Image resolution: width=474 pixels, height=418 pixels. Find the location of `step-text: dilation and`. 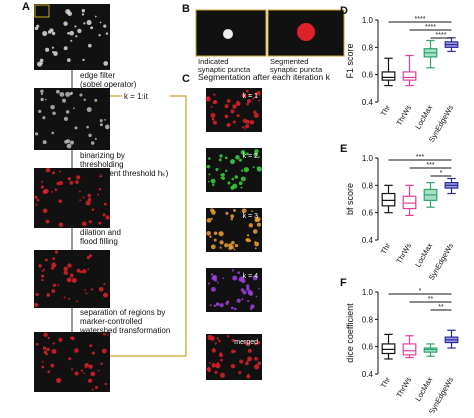

step-text: dilation and is located at coordinates (100, 232).